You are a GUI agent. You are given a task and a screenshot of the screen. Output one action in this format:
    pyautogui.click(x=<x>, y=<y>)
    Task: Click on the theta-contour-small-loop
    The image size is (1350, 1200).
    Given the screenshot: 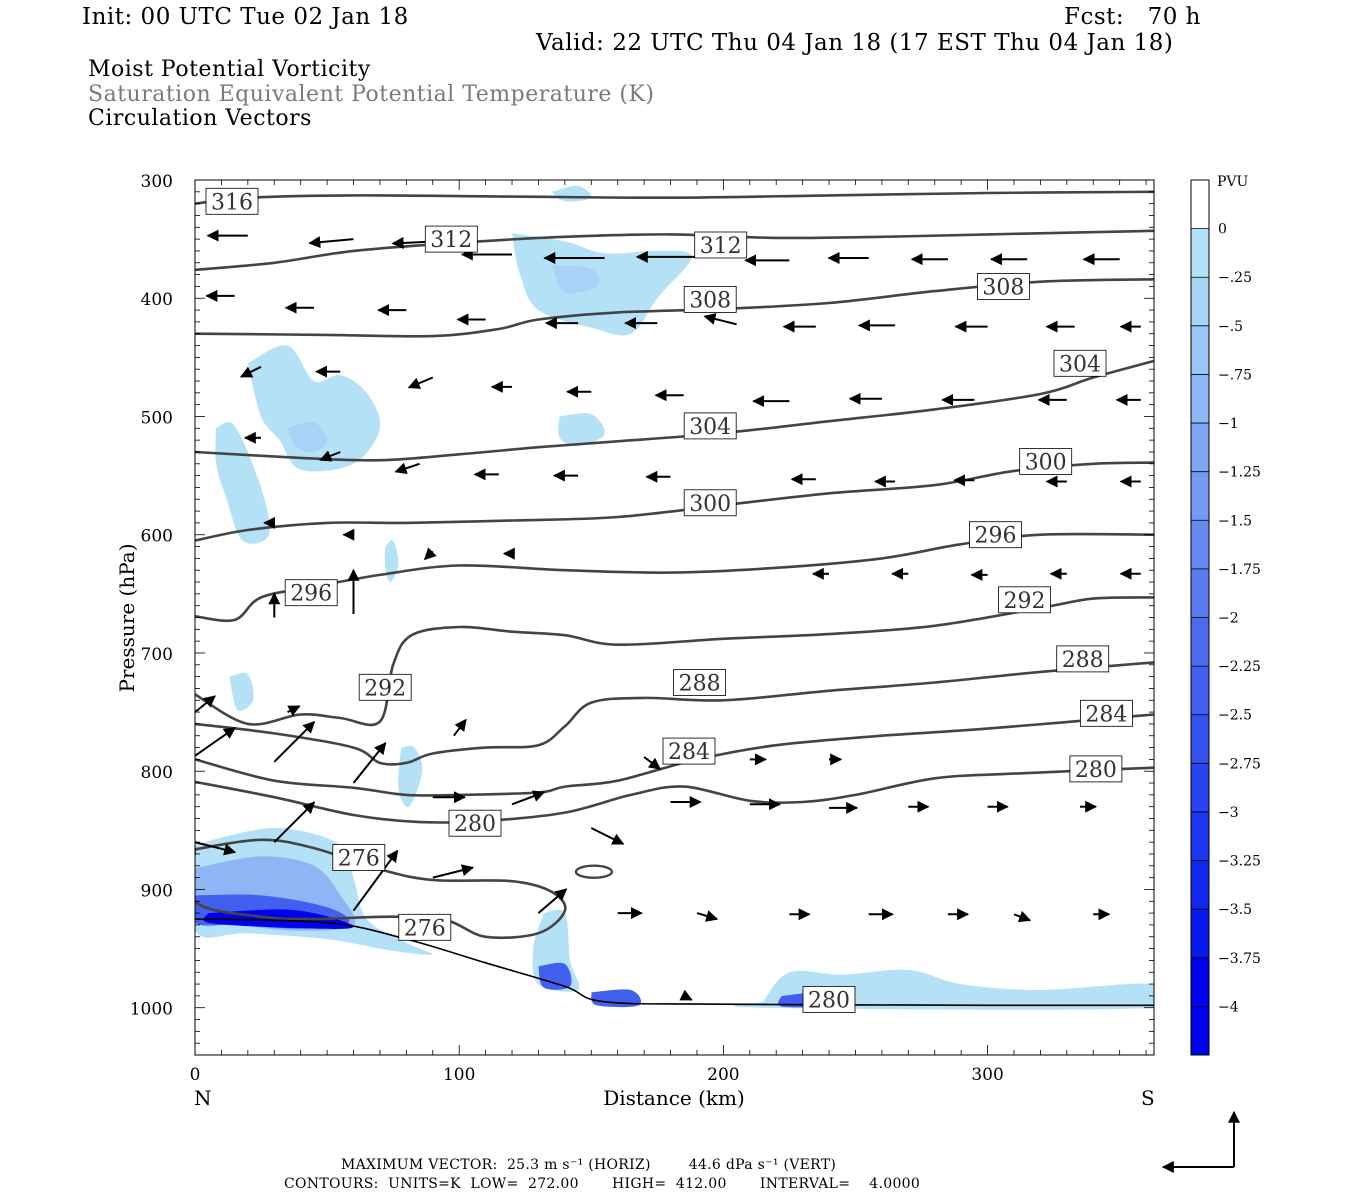 What is the action you would take?
    pyautogui.click(x=594, y=871)
    